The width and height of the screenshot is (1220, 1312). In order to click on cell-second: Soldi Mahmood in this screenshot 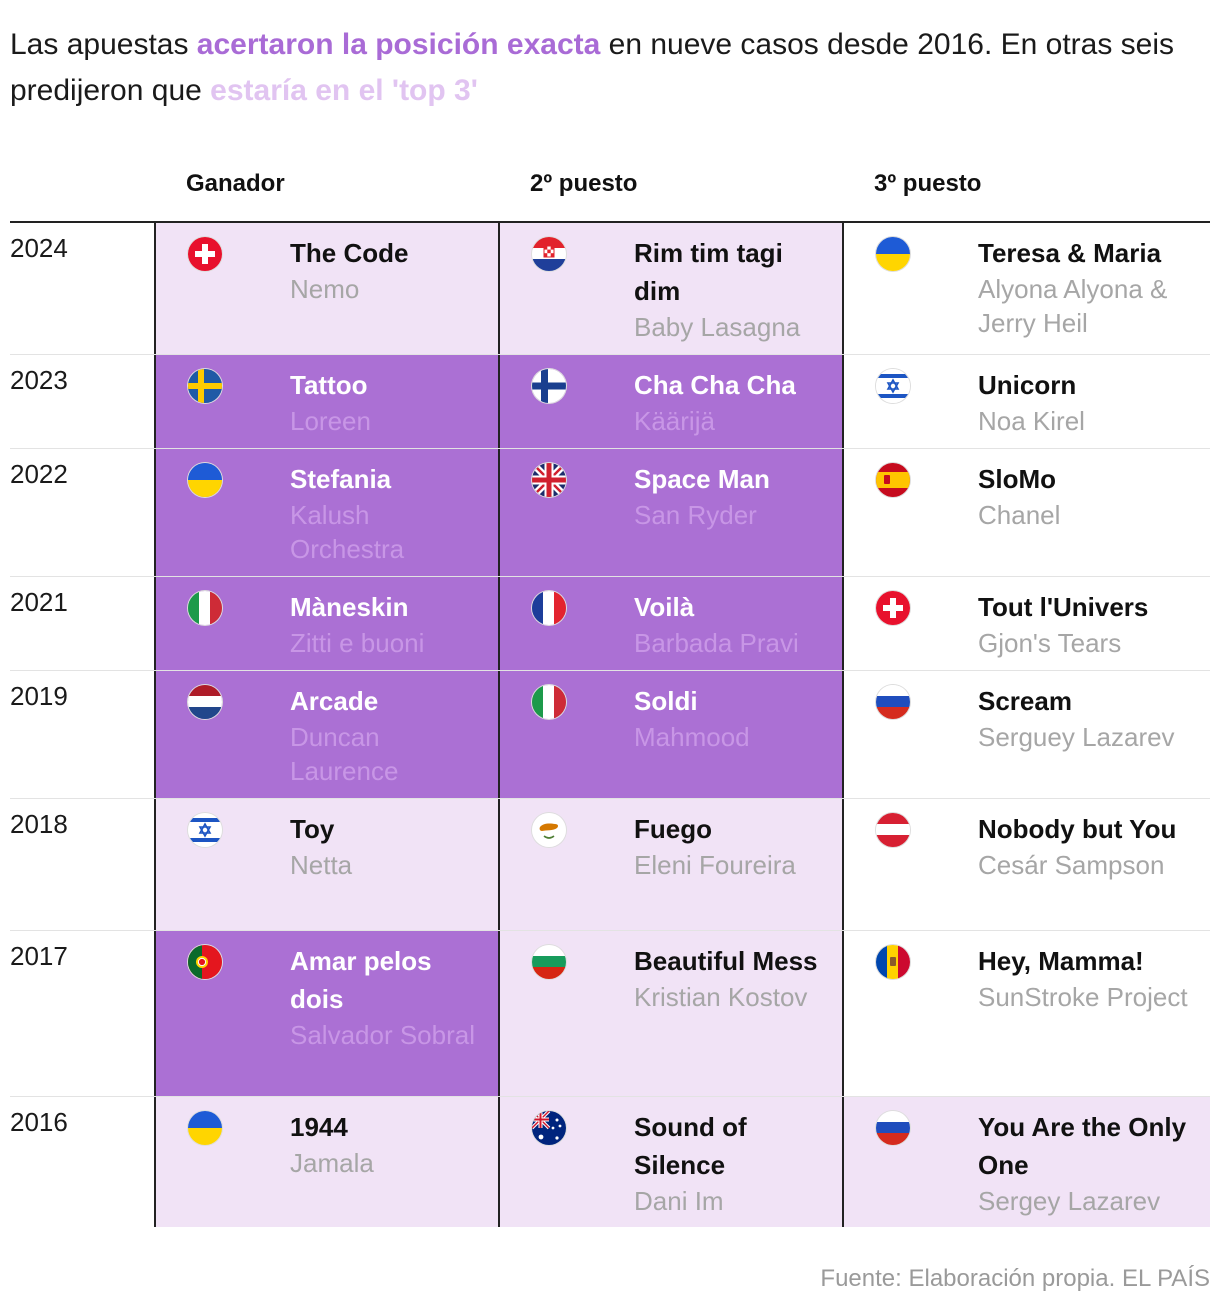, I will do `click(670, 734)`.